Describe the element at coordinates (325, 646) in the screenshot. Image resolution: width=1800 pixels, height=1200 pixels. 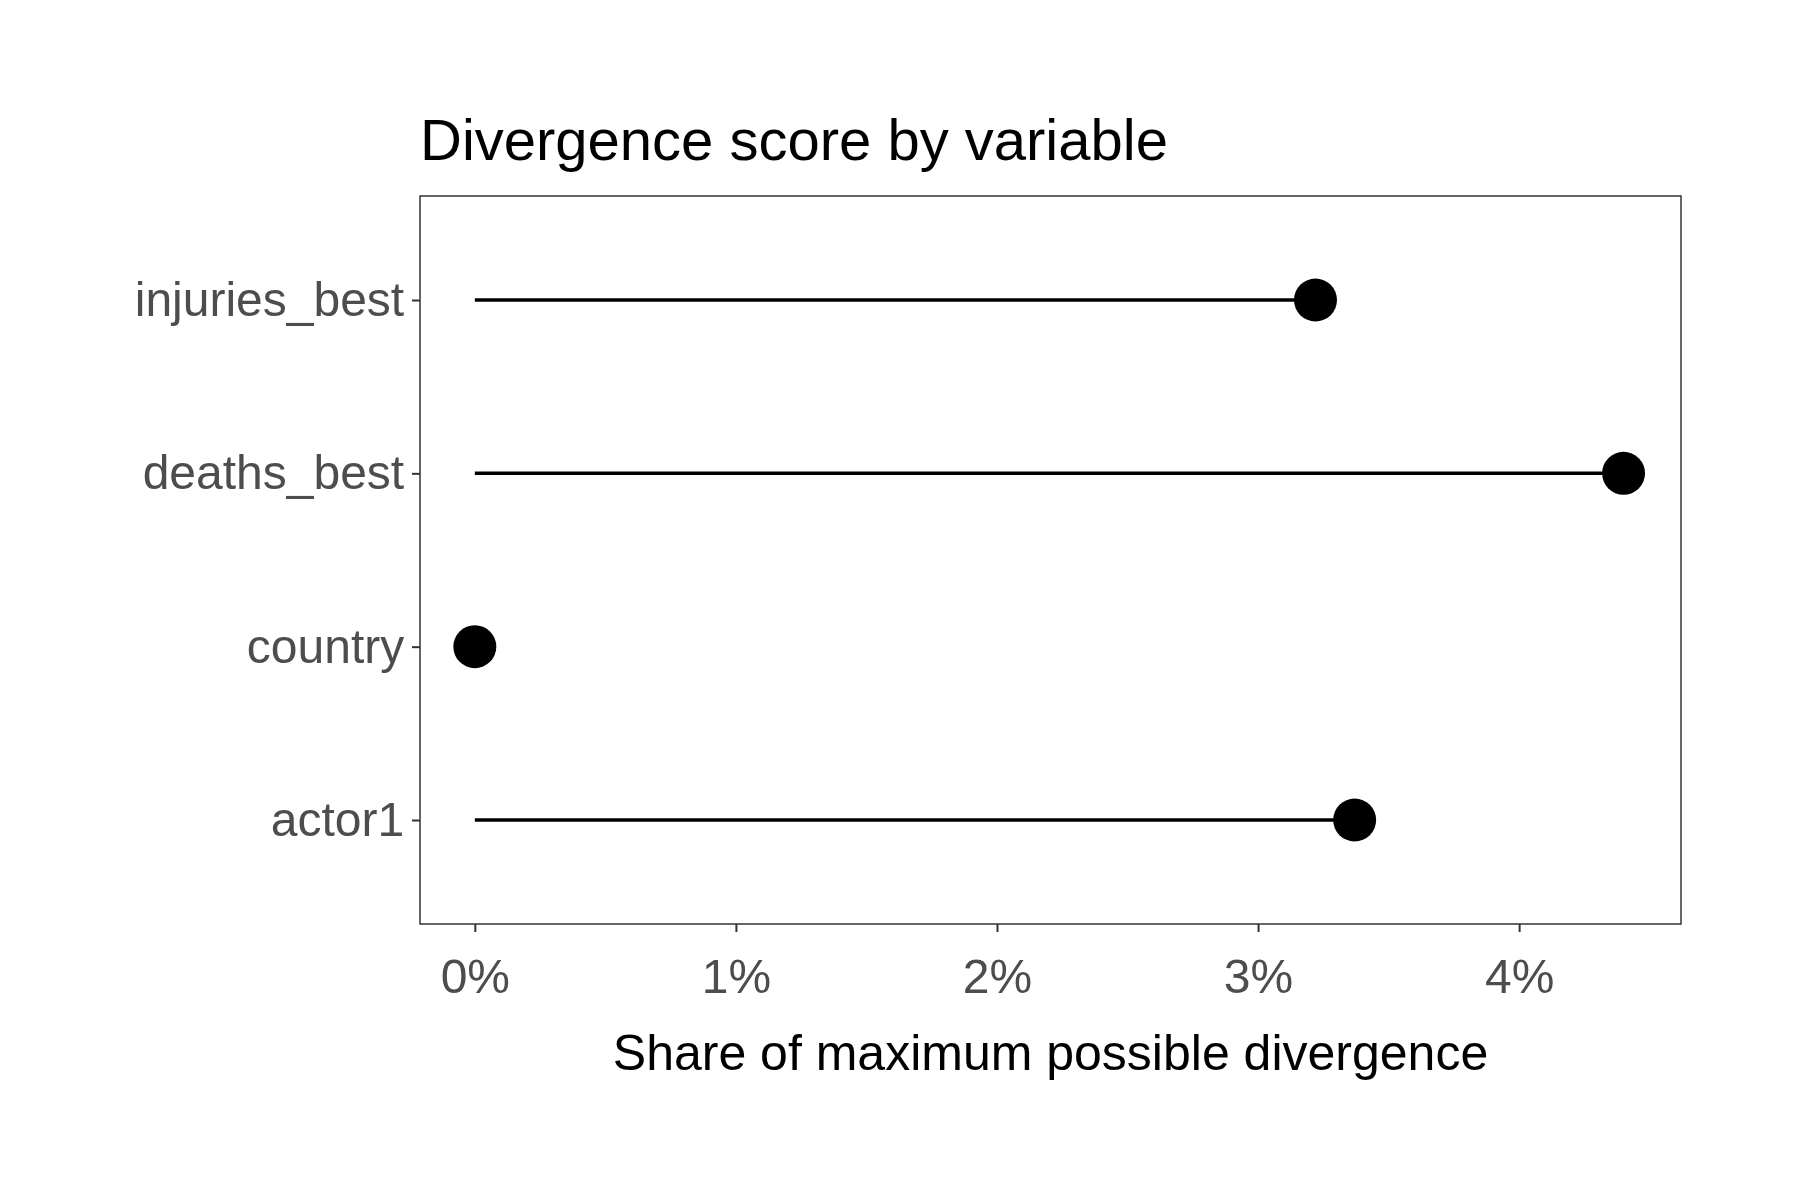
I see `y-tick-label: country` at that location.